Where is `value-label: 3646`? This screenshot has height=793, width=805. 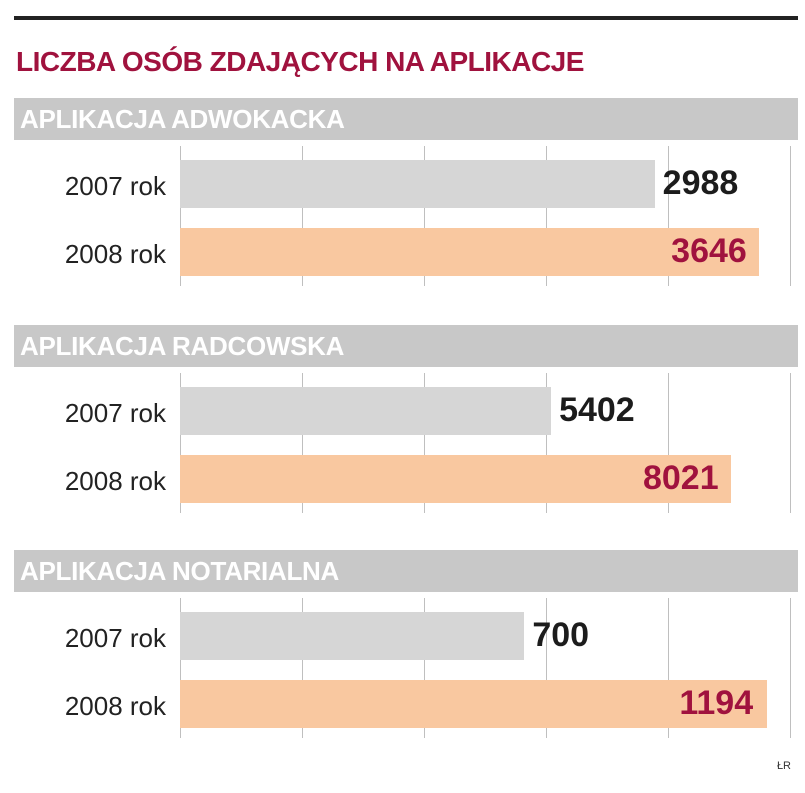 value-label: 3646 is located at coordinates (709, 251).